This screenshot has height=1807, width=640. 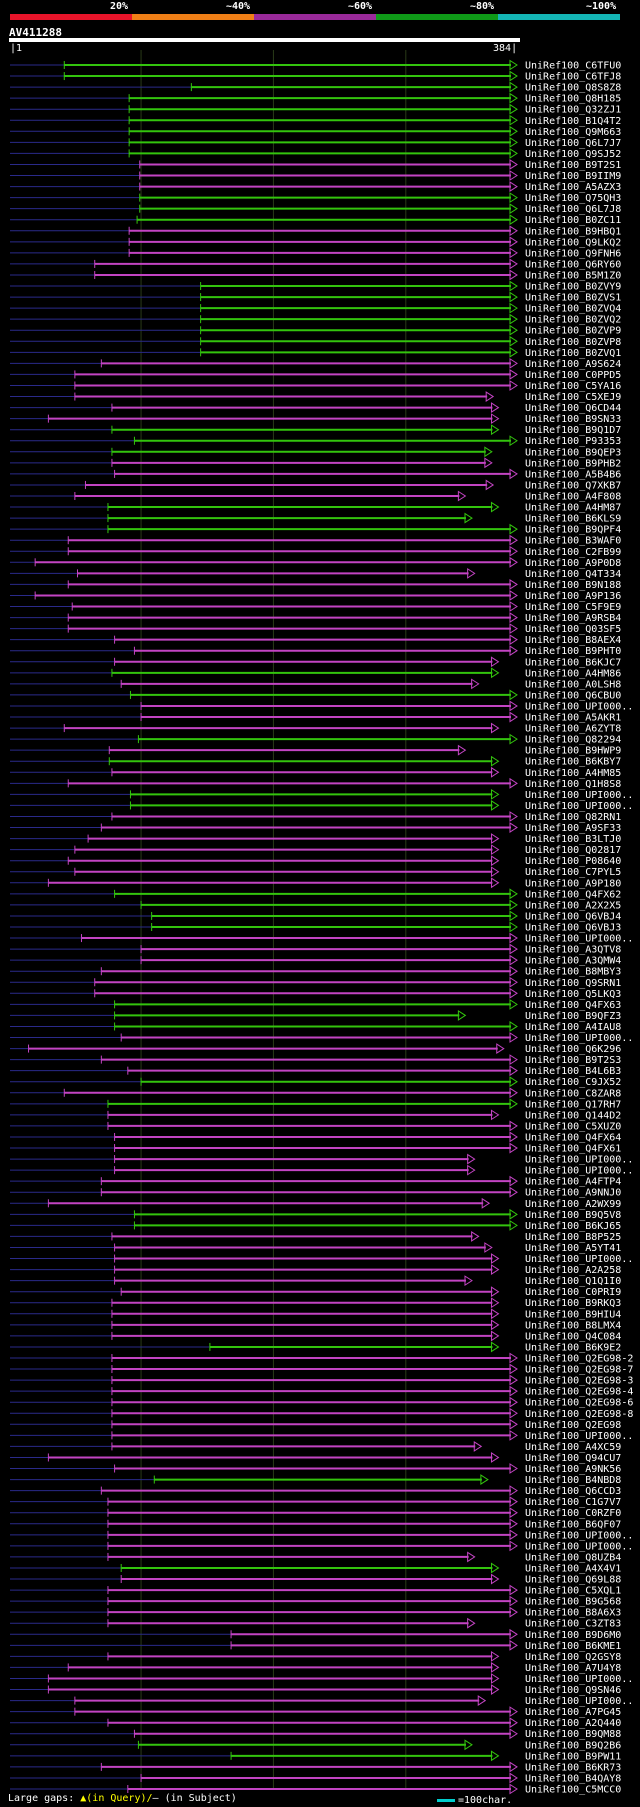 What do you see at coordinates (573, 1580) in the screenshot?
I see `hit-label: UniRef100_Q69L88` at bounding box center [573, 1580].